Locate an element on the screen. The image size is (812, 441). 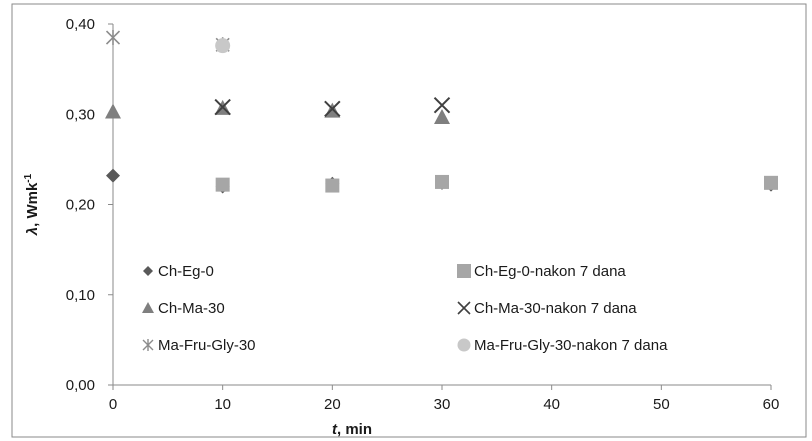
legend-star-icon is located at coordinates (148, 345).